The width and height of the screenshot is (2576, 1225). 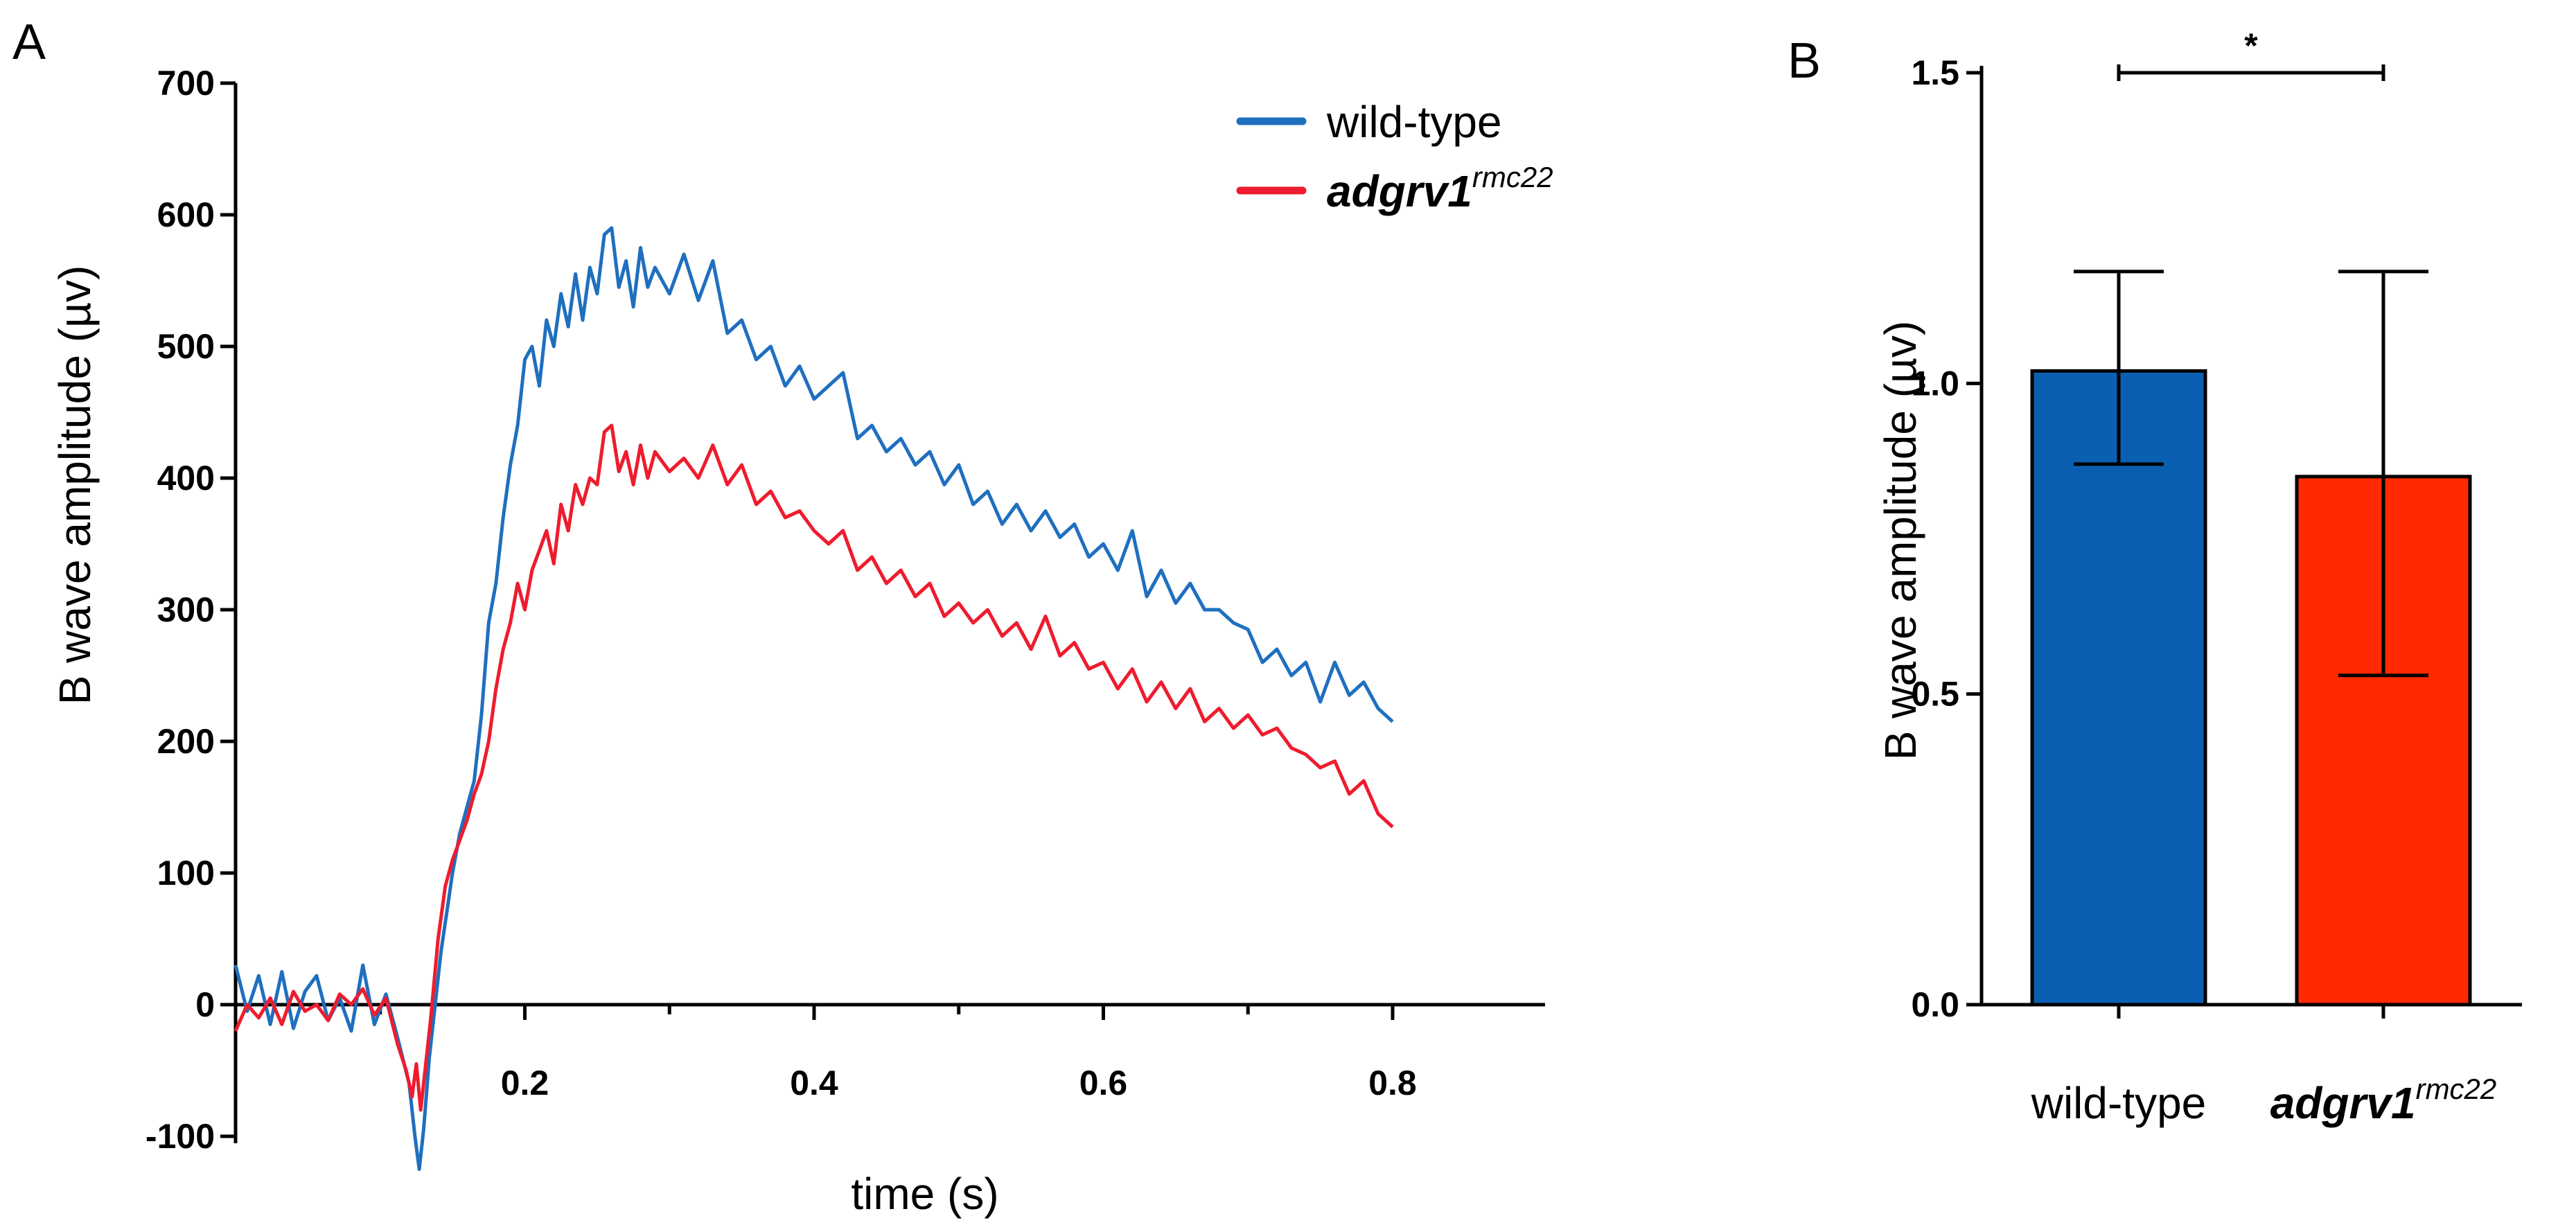 What do you see at coordinates (2251, 45) in the screenshot?
I see `significance-mark: *` at bounding box center [2251, 45].